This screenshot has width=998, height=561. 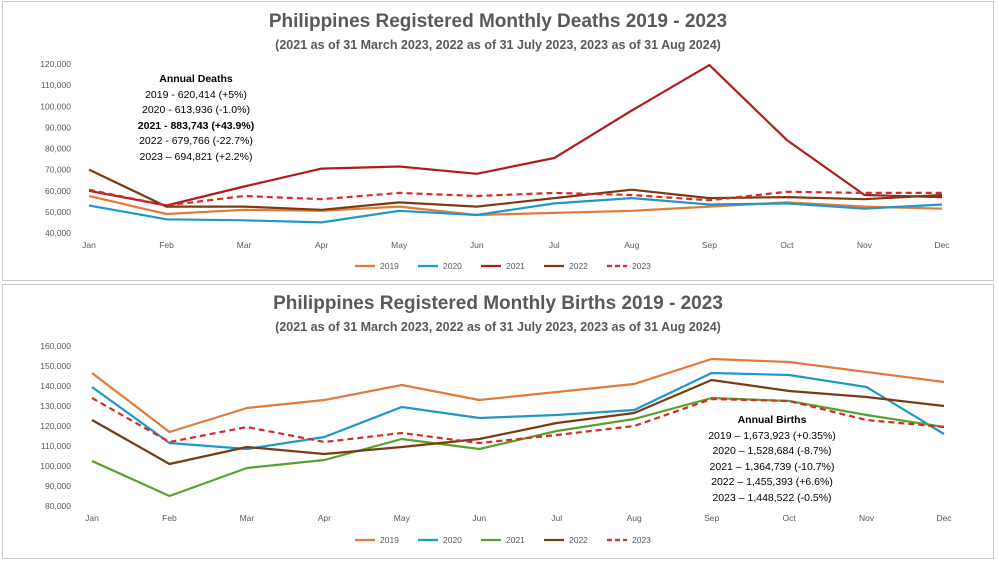 I want to click on annual-births-line: 2020 – 1,528,684 (-8.7%), so click(x=772, y=451).